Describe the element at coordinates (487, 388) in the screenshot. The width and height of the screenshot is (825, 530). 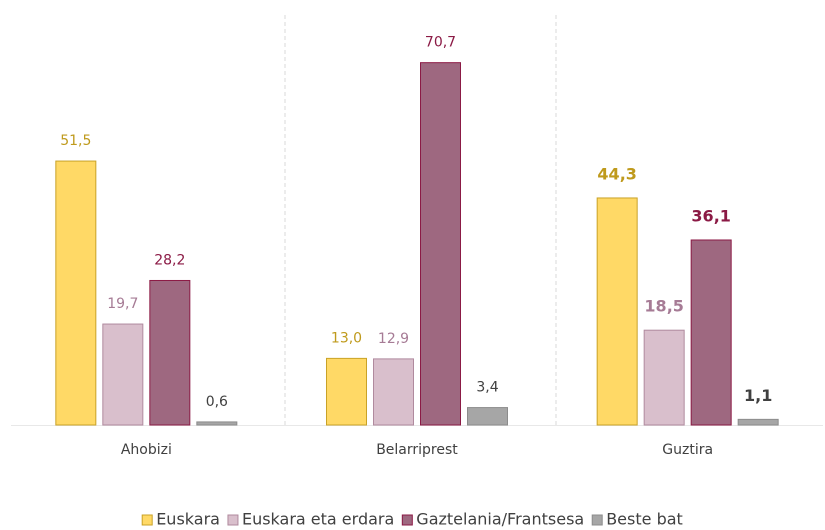
I see `value-label: 3,4` at that location.